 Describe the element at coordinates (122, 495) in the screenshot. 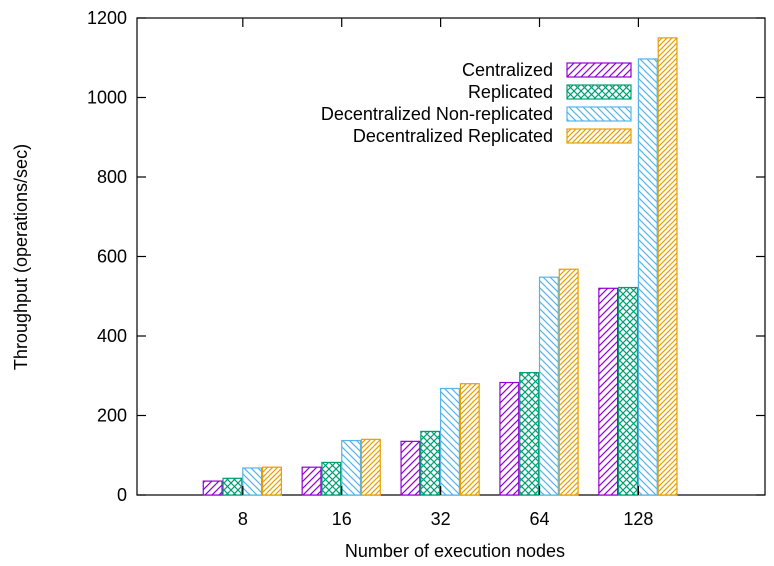

I see `y-tick-label: 0` at that location.